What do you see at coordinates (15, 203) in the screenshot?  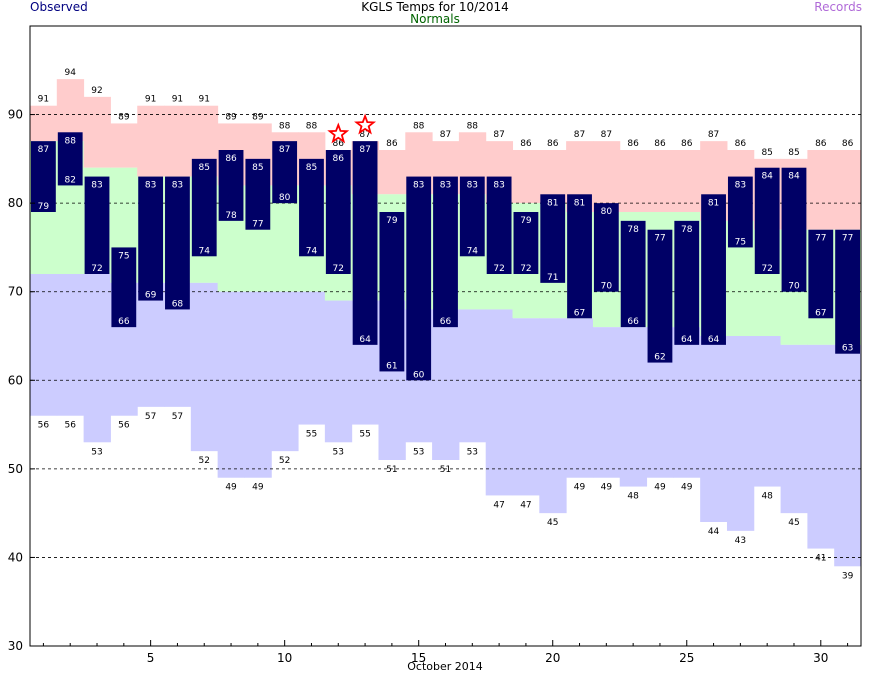 I see `y-tick-label: 80` at bounding box center [15, 203].